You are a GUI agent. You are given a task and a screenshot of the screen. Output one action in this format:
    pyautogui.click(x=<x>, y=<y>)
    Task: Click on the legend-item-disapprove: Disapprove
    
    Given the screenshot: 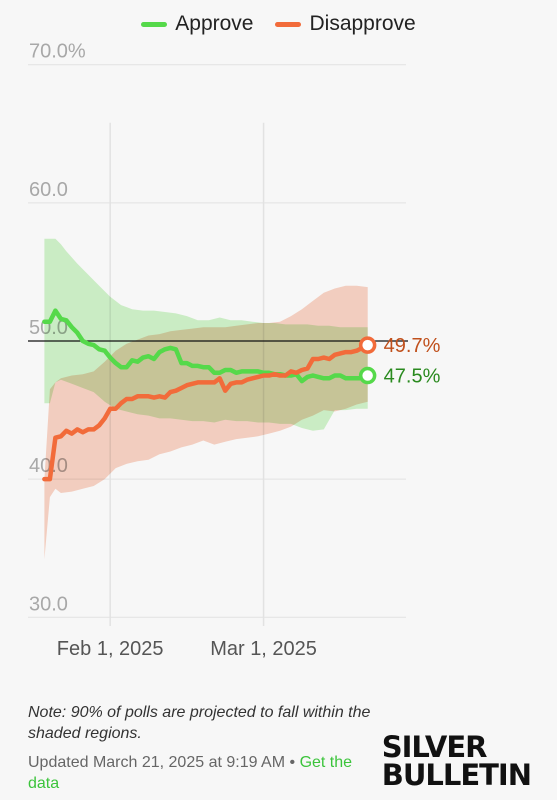 What is the action you would take?
    pyautogui.click(x=345, y=24)
    